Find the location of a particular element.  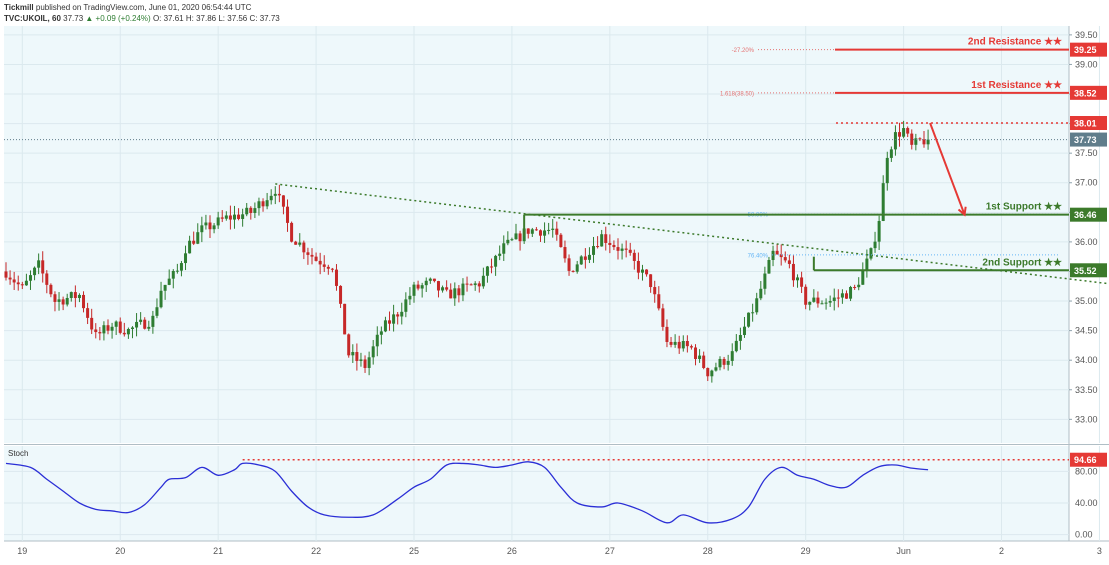

x-tick-label: 19 is located at coordinates (22, 551).